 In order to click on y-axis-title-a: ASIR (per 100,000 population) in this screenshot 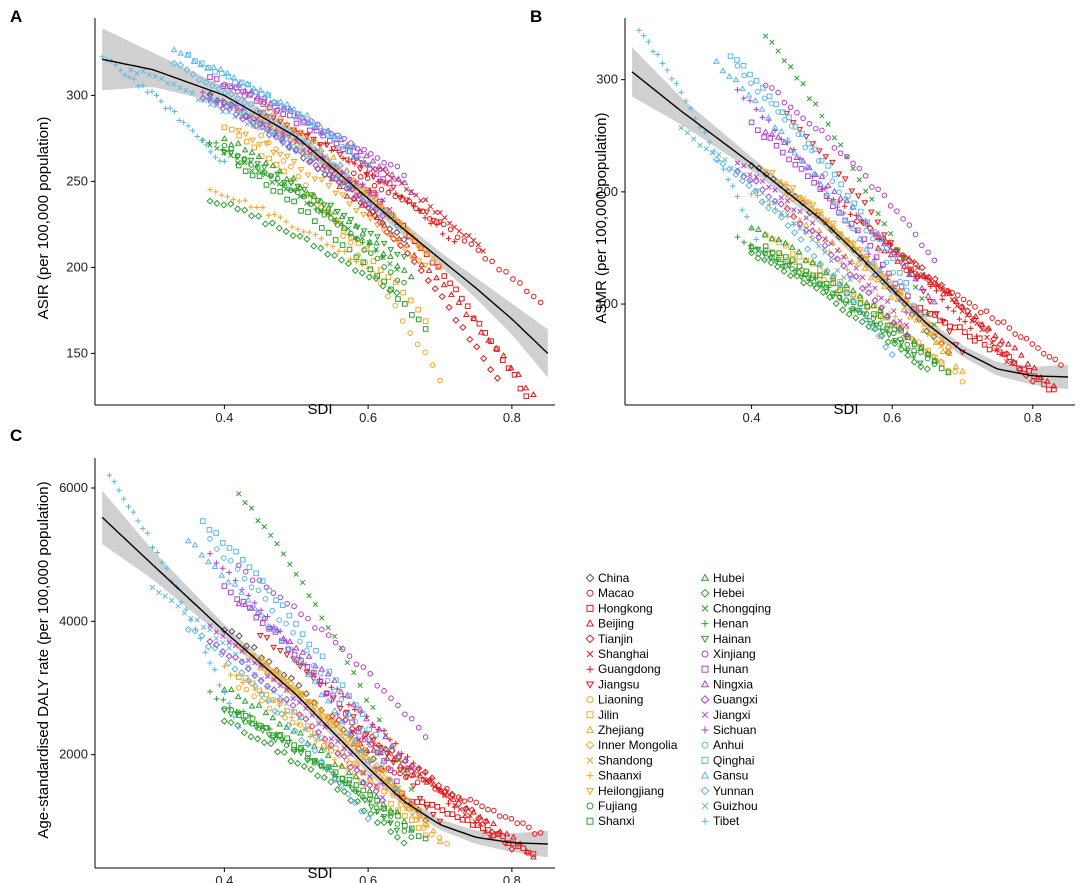, I will do `click(43, 218)`.